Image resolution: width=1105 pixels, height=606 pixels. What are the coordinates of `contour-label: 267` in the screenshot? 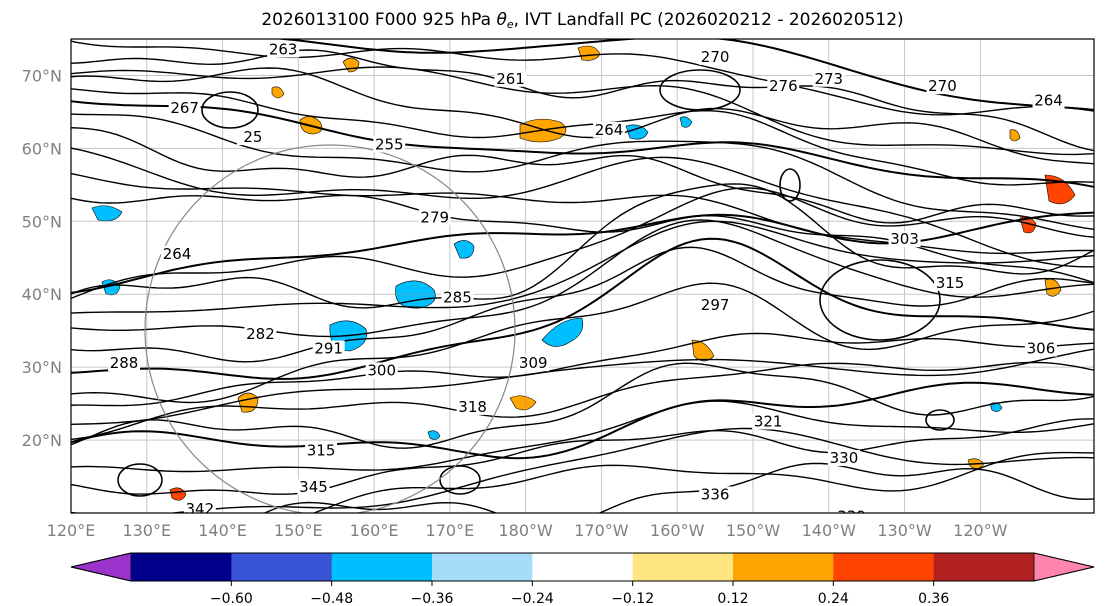 It's located at (184, 108).